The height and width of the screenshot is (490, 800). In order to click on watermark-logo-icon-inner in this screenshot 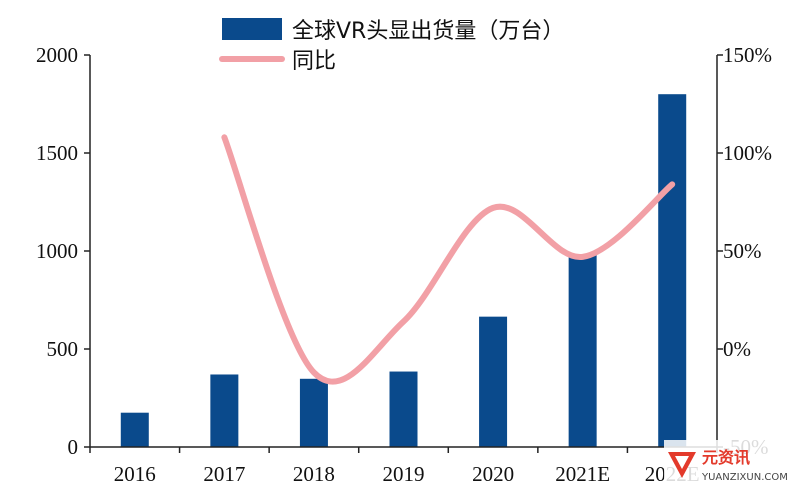, I will do `click(682, 462)`.